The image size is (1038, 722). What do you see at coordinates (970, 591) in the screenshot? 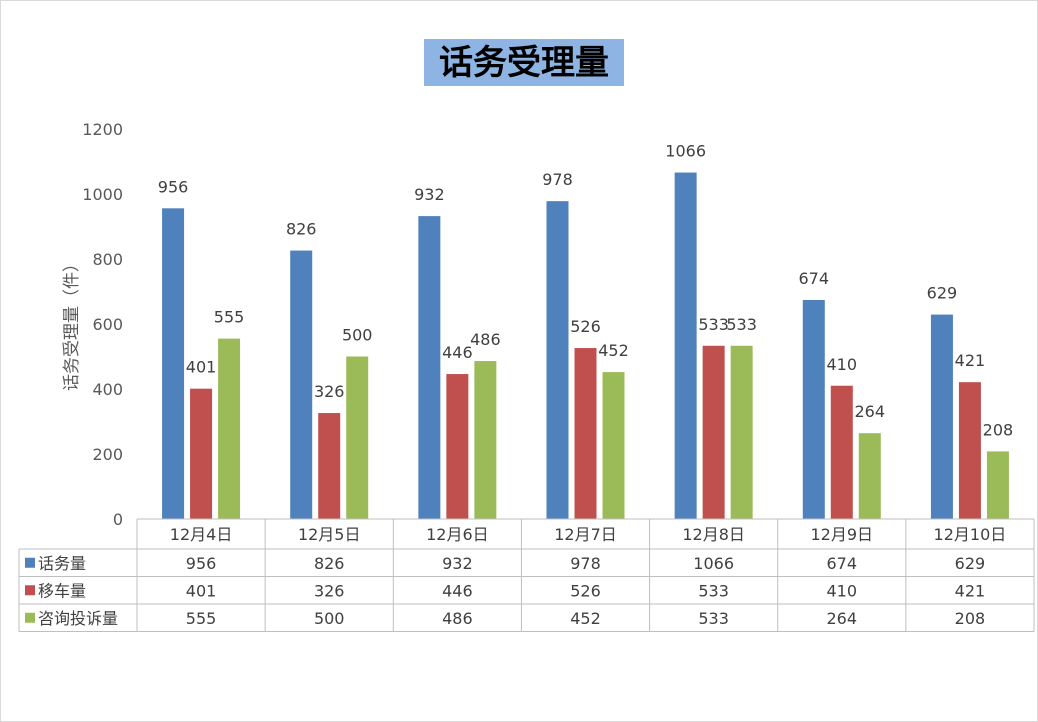
I see `table-cell: 421` at bounding box center [970, 591].